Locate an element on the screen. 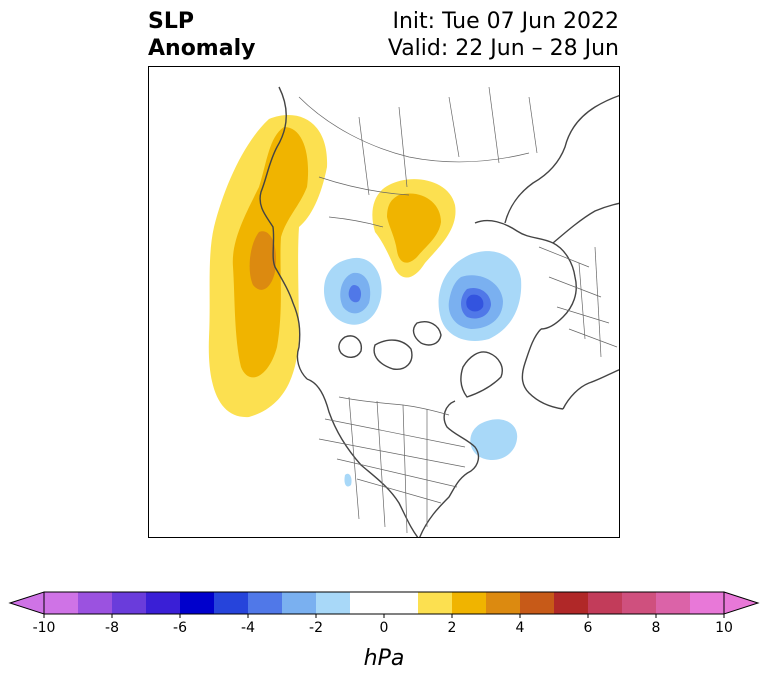  anomaly-negative-scandinavia is located at coordinates (480, 296).